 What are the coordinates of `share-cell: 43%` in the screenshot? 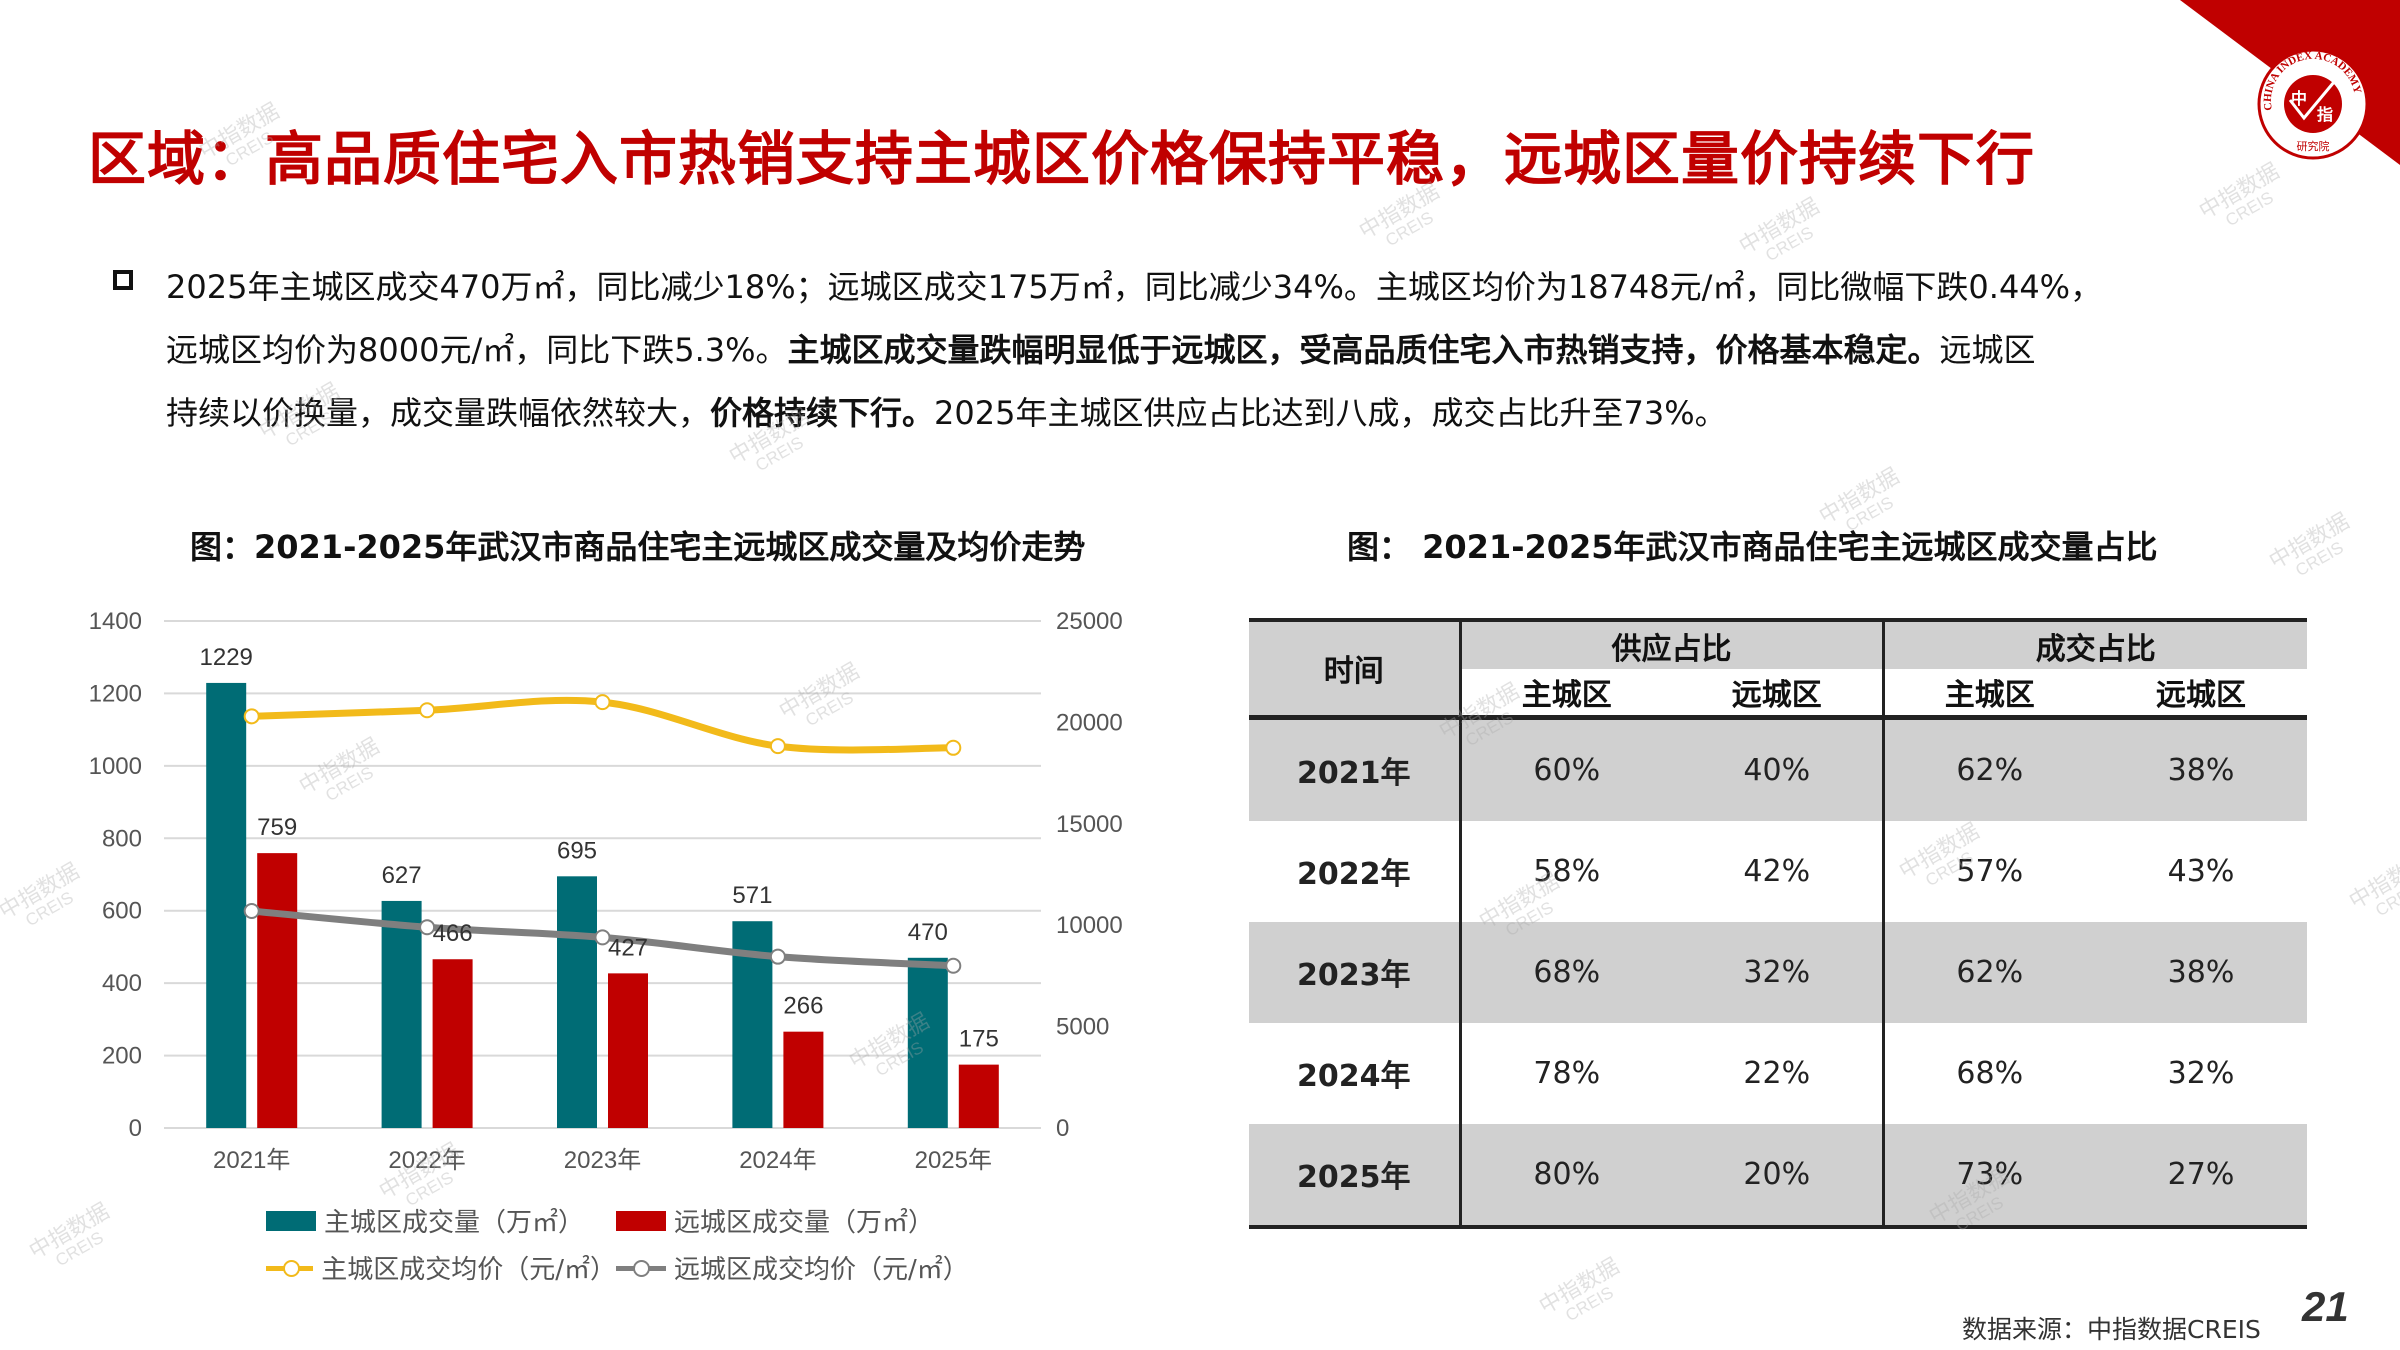 It's located at (2201, 871).